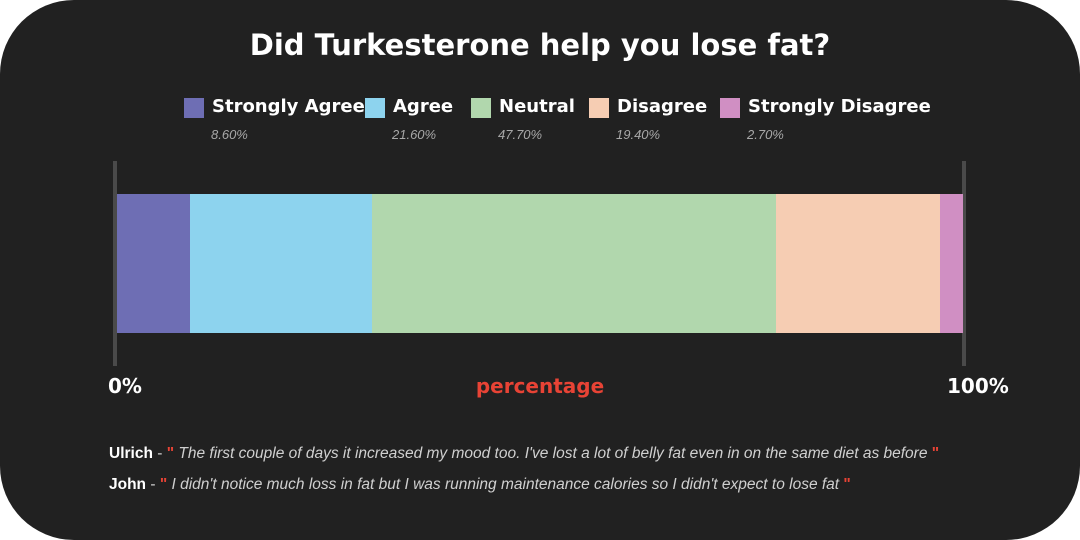 The width and height of the screenshot is (1080, 540). Describe the element at coordinates (128, 484) in the screenshot. I see `quote-author: John` at that location.